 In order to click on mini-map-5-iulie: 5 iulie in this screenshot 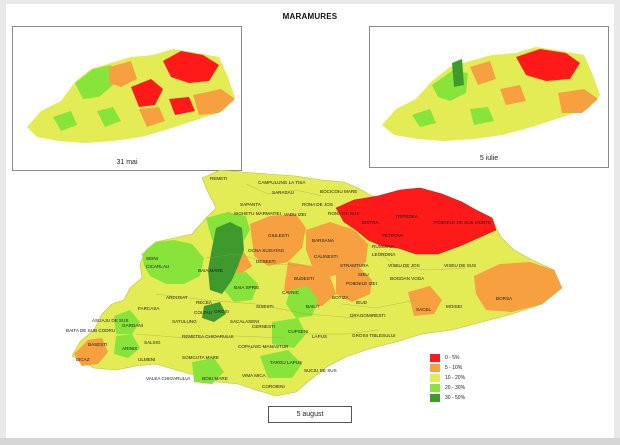, I will do `click(489, 97)`.